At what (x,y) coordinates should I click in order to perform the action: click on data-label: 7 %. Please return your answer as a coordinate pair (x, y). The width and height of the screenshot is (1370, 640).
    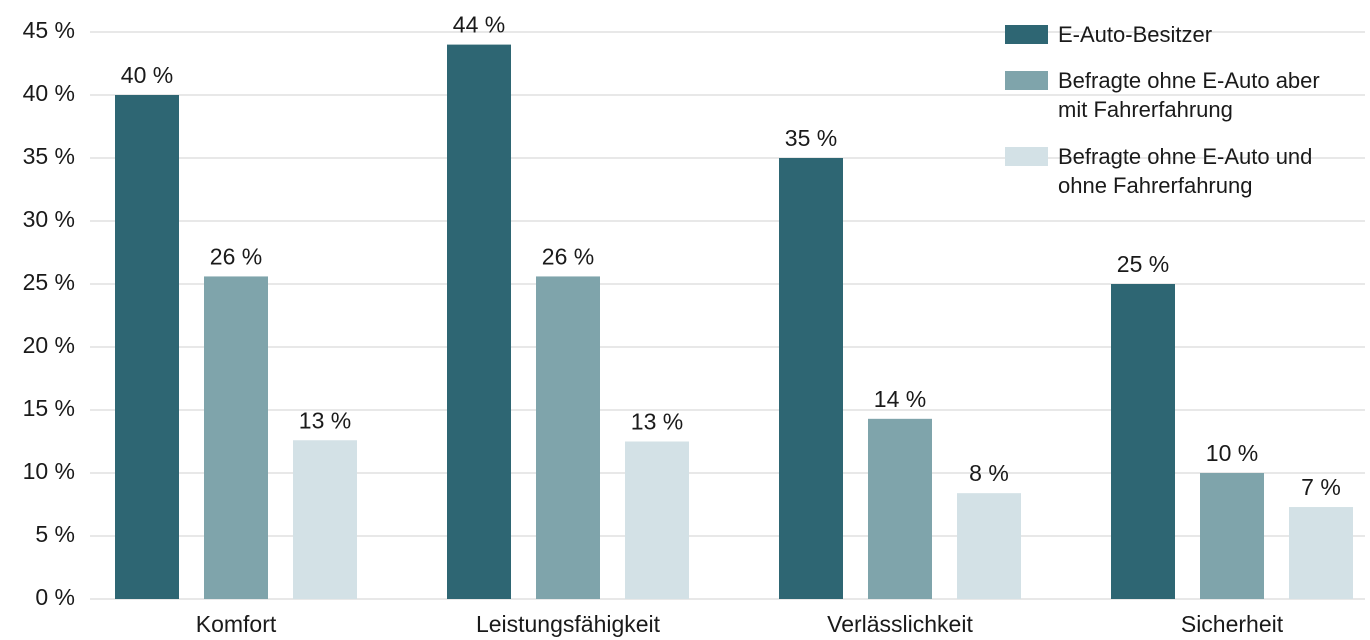
    Looking at the image, I should click on (1321, 487).